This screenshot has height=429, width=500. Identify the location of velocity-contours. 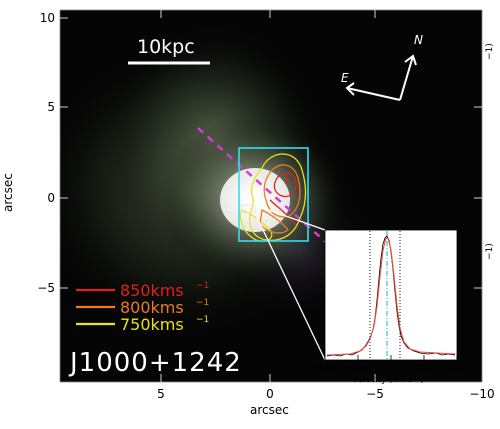
(273, 197).